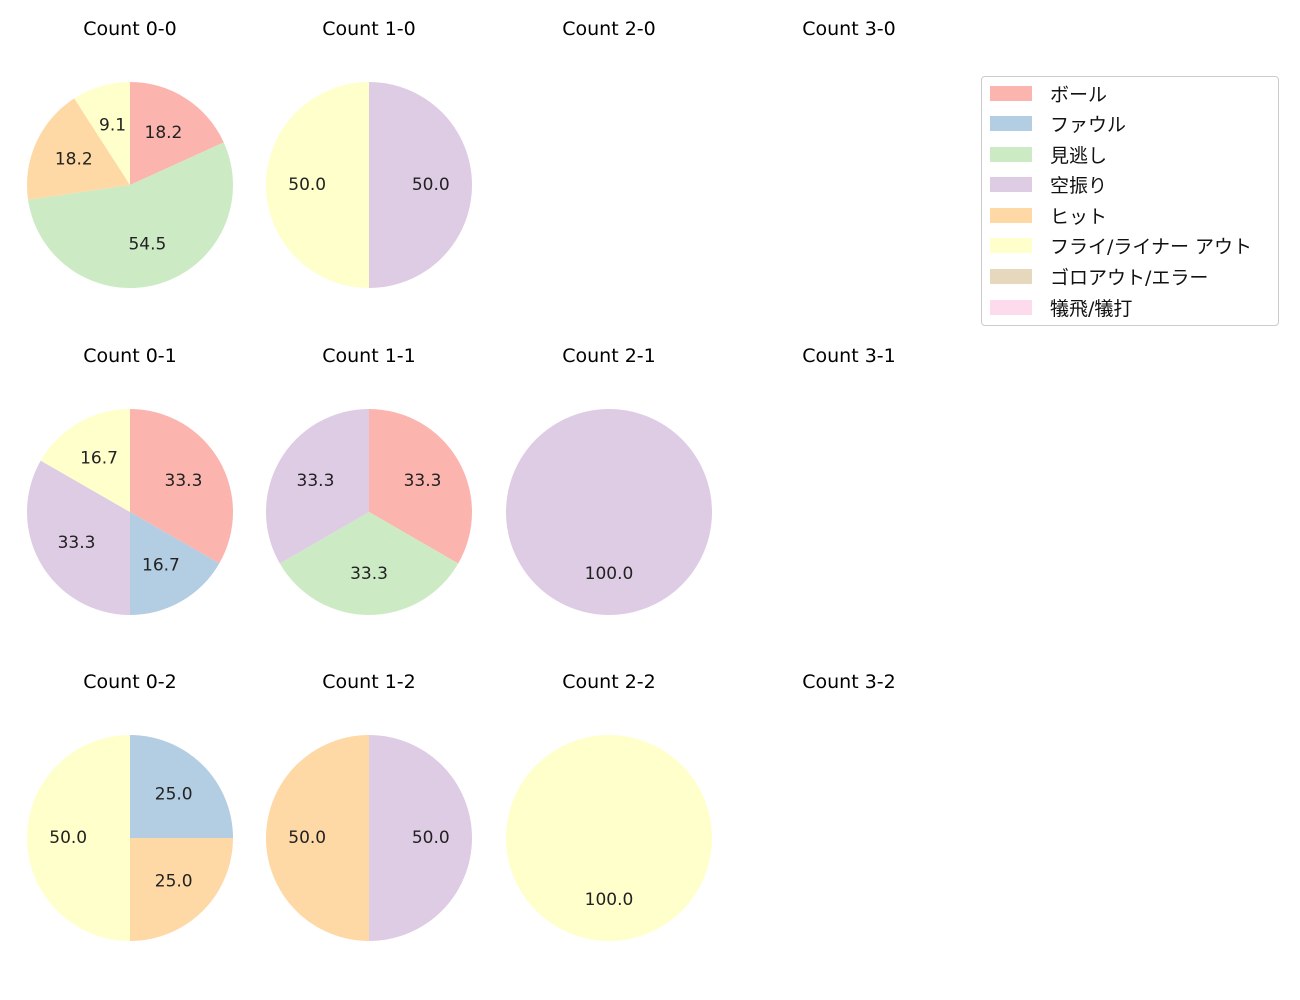  What do you see at coordinates (1088, 124) in the screenshot?
I see `legend-label: ファウル` at bounding box center [1088, 124].